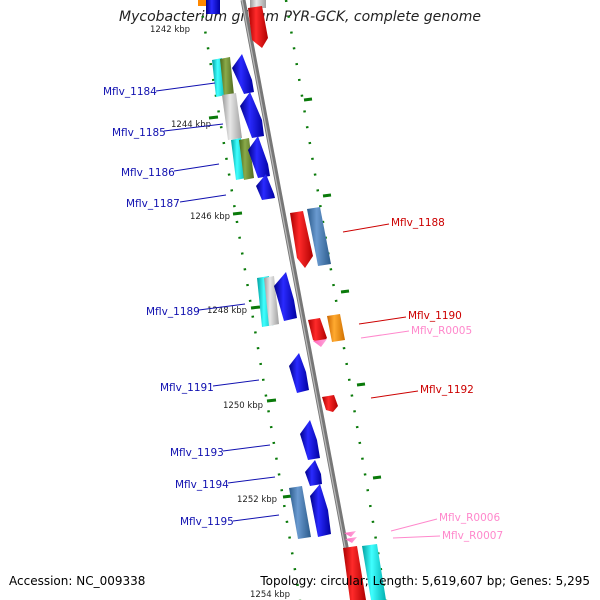  I want to click on gene-label-mflv-1192: Mflv_1192, so click(447, 390).